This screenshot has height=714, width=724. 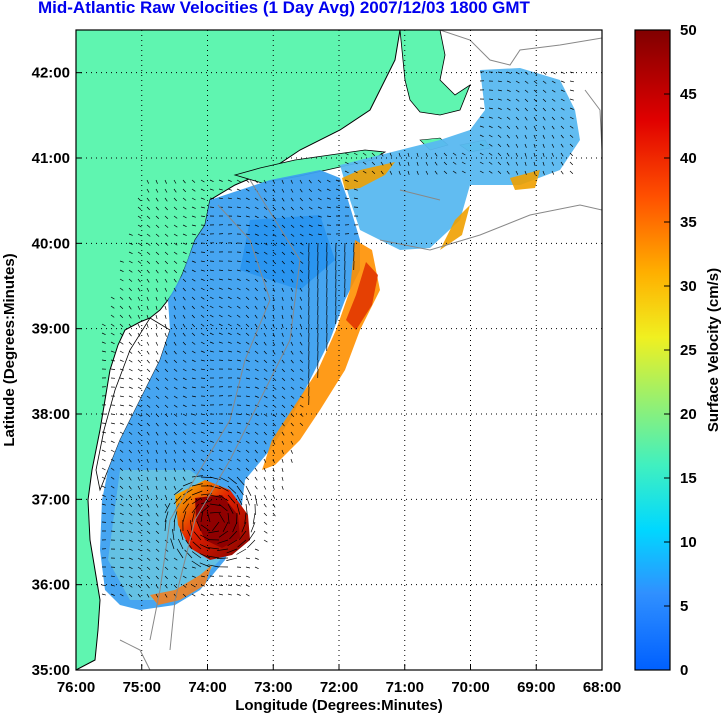 What do you see at coordinates (684, 606) in the screenshot?
I see `colorbar-tick-label: 5` at bounding box center [684, 606].